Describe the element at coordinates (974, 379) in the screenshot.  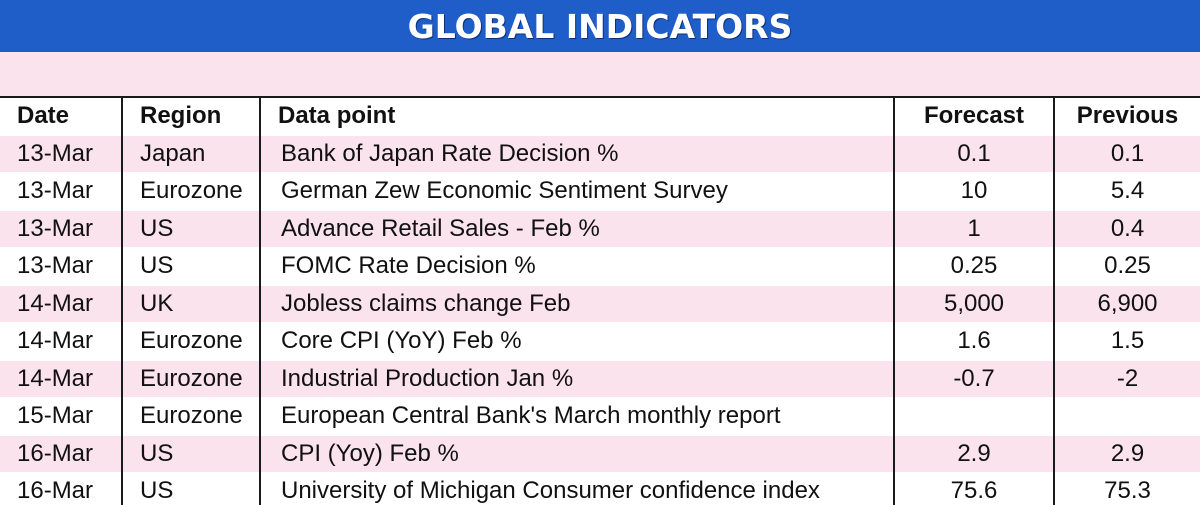
I see `cell-forecast: -0.7` at that location.